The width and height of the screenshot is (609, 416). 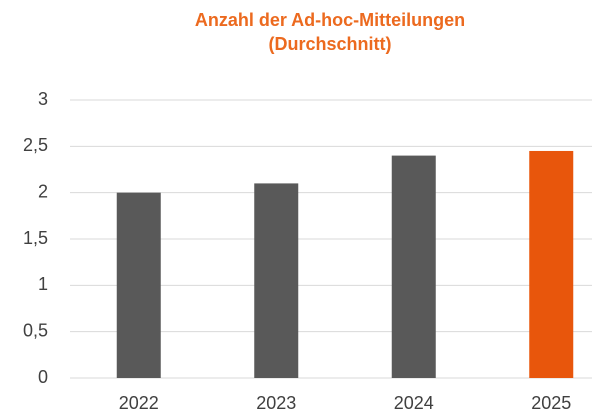 What do you see at coordinates (551, 403) in the screenshot?
I see `x-tick-label: 2025` at bounding box center [551, 403].